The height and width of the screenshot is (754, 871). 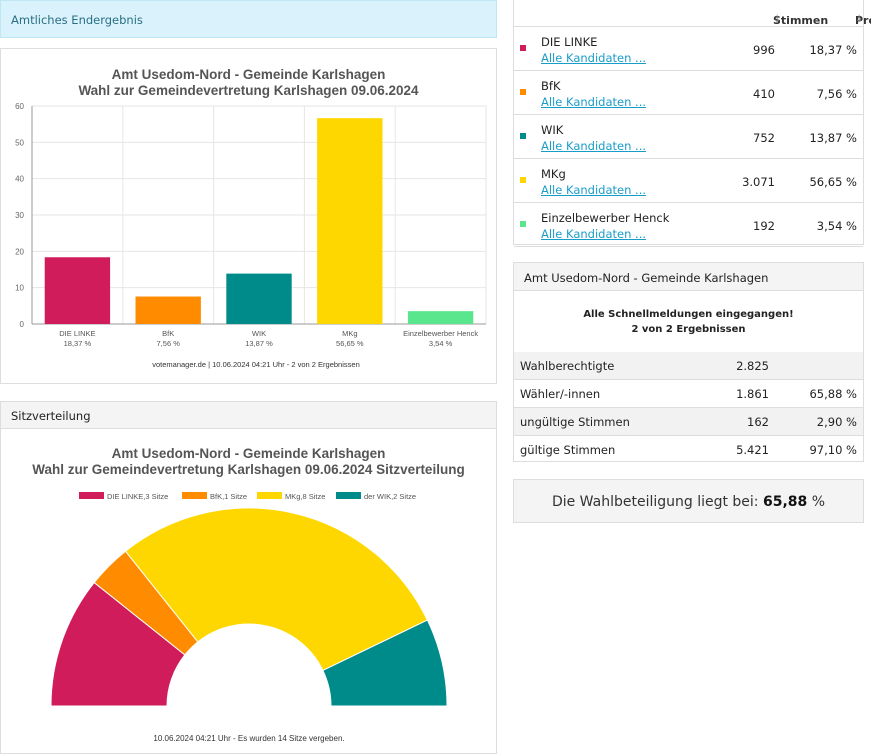 I want to click on party-name: DIE LINKE, so click(x=569, y=42).